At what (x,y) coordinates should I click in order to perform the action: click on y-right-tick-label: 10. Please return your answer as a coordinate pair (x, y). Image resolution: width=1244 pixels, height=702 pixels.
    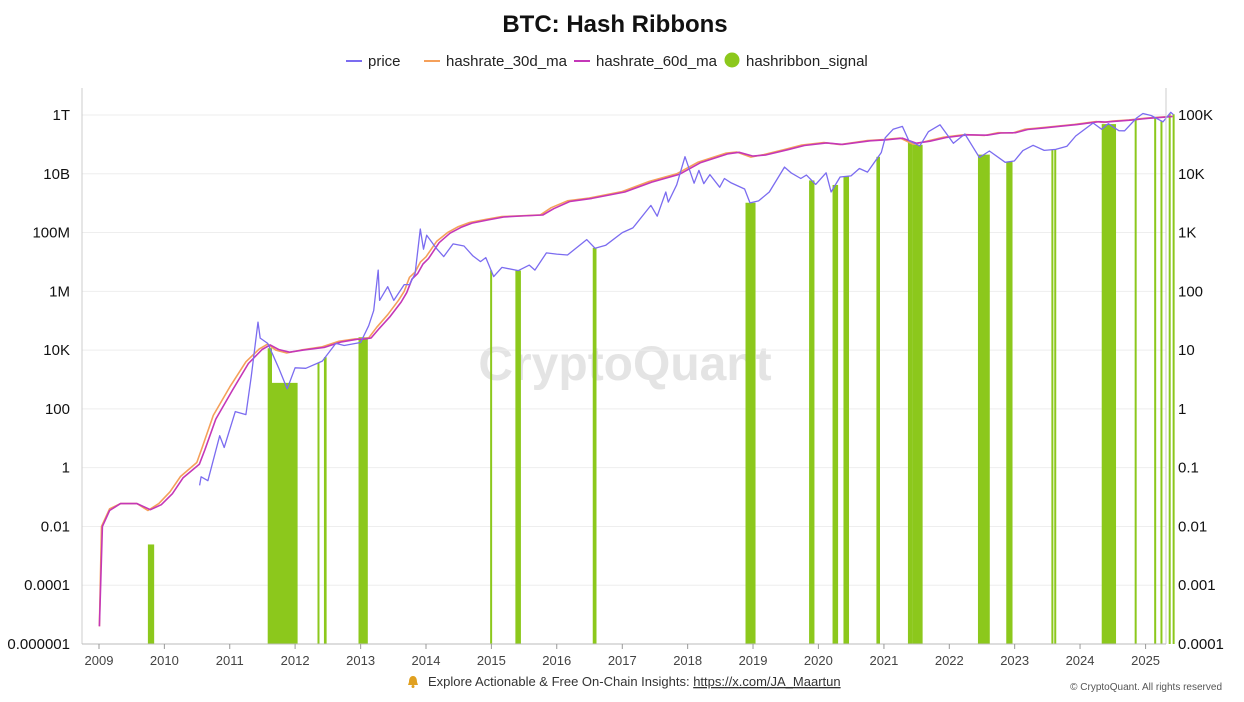
    Looking at the image, I should click on (1186, 350).